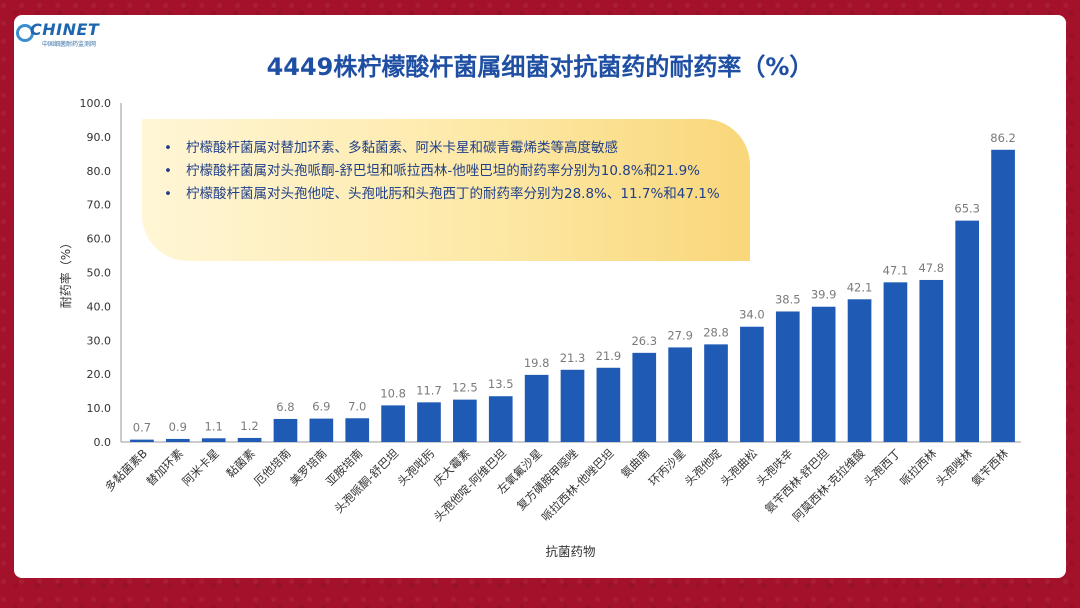 The height and width of the screenshot is (608, 1080). What do you see at coordinates (178, 427) in the screenshot?
I see `data-label: 0.9` at bounding box center [178, 427].